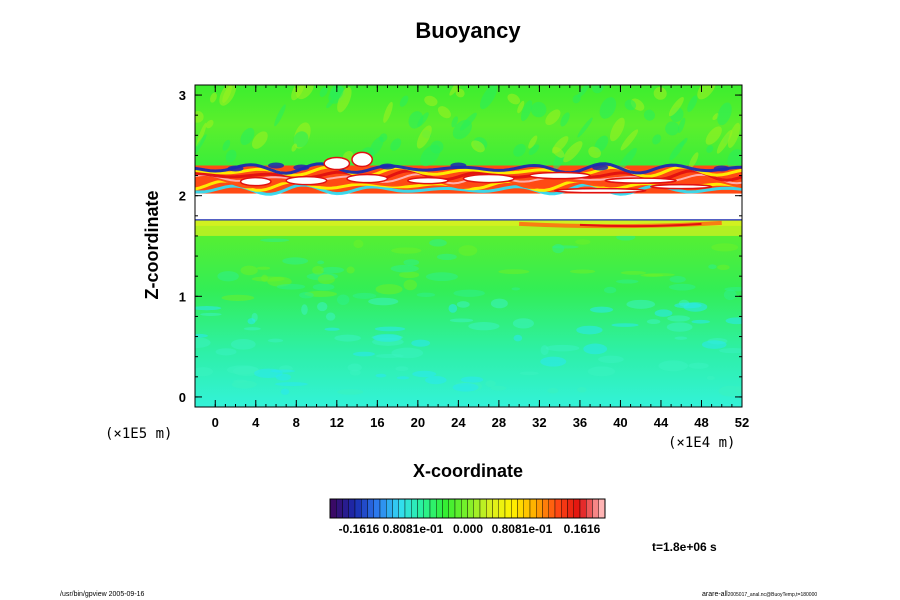 This screenshot has width=900, height=600. Describe the element at coordinates (539, 422) in the screenshot. I see `x-tick-label: 32` at that location.